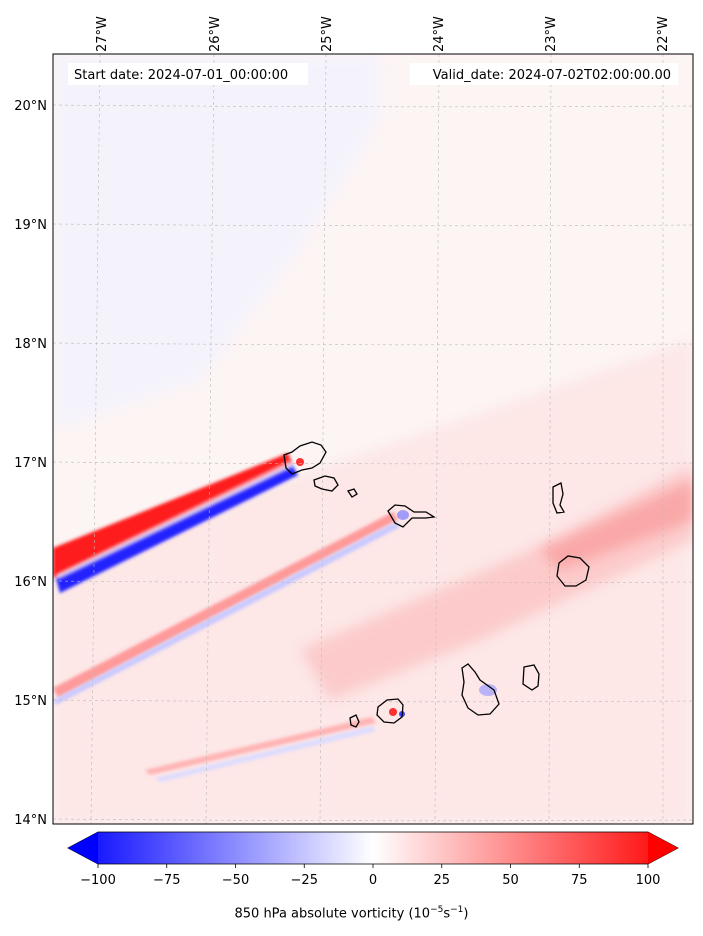 The image size is (703, 936). Describe the element at coordinates (663, 34) in the screenshot. I see `lon-label-22w: 22°W` at that location.